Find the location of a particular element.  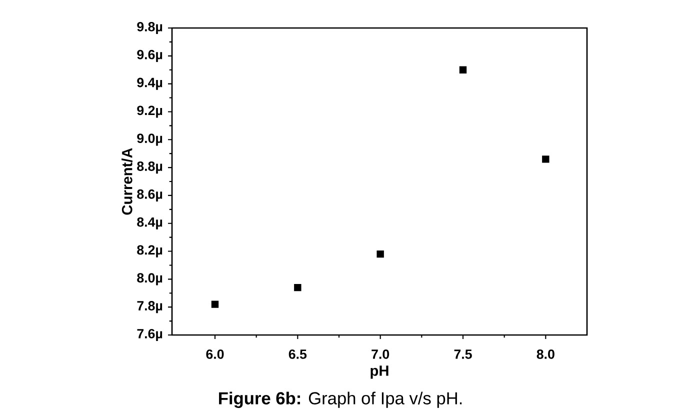

y-tick-label: 9.2µ is located at coordinates (149, 112).